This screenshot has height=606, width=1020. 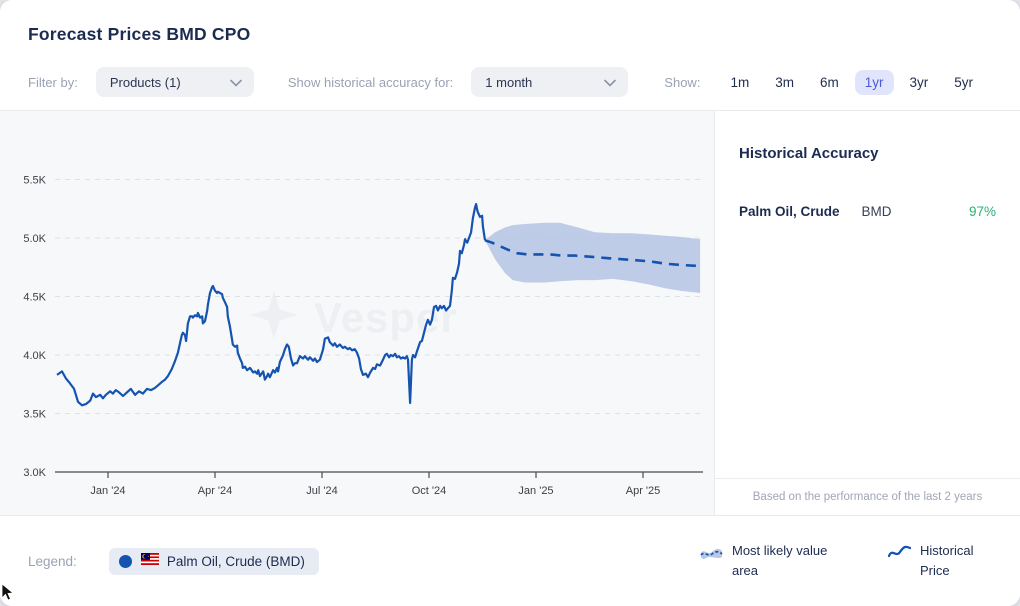 What do you see at coordinates (145, 82) in the screenshot?
I see `products-dropdown-value: Products (1)` at bounding box center [145, 82].